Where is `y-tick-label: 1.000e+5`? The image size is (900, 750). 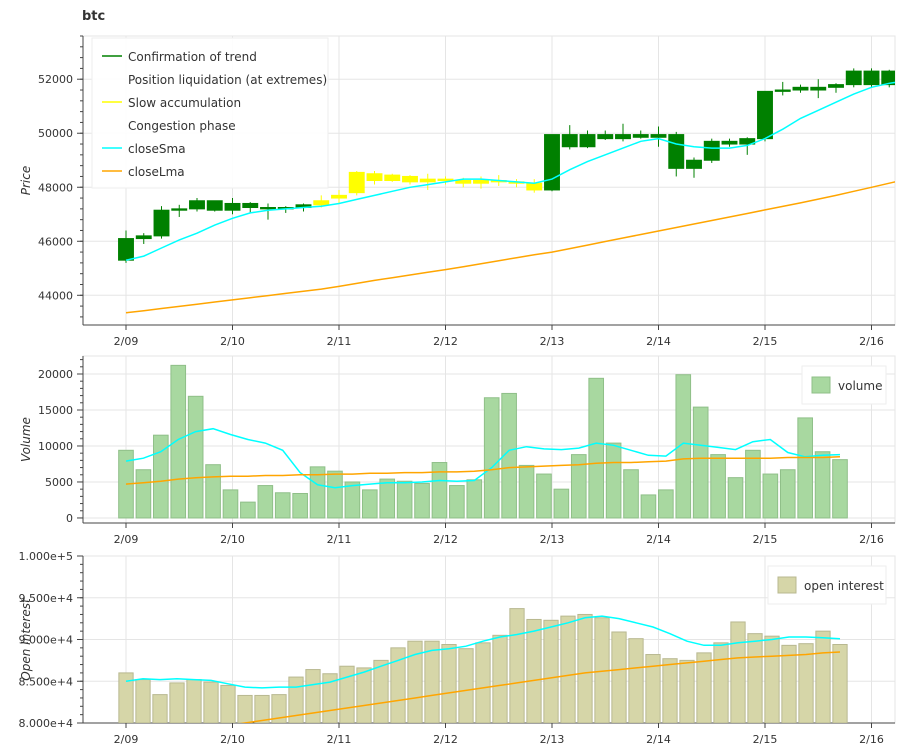 y-tick-label: 1.000e+5 is located at coordinates (46, 556).